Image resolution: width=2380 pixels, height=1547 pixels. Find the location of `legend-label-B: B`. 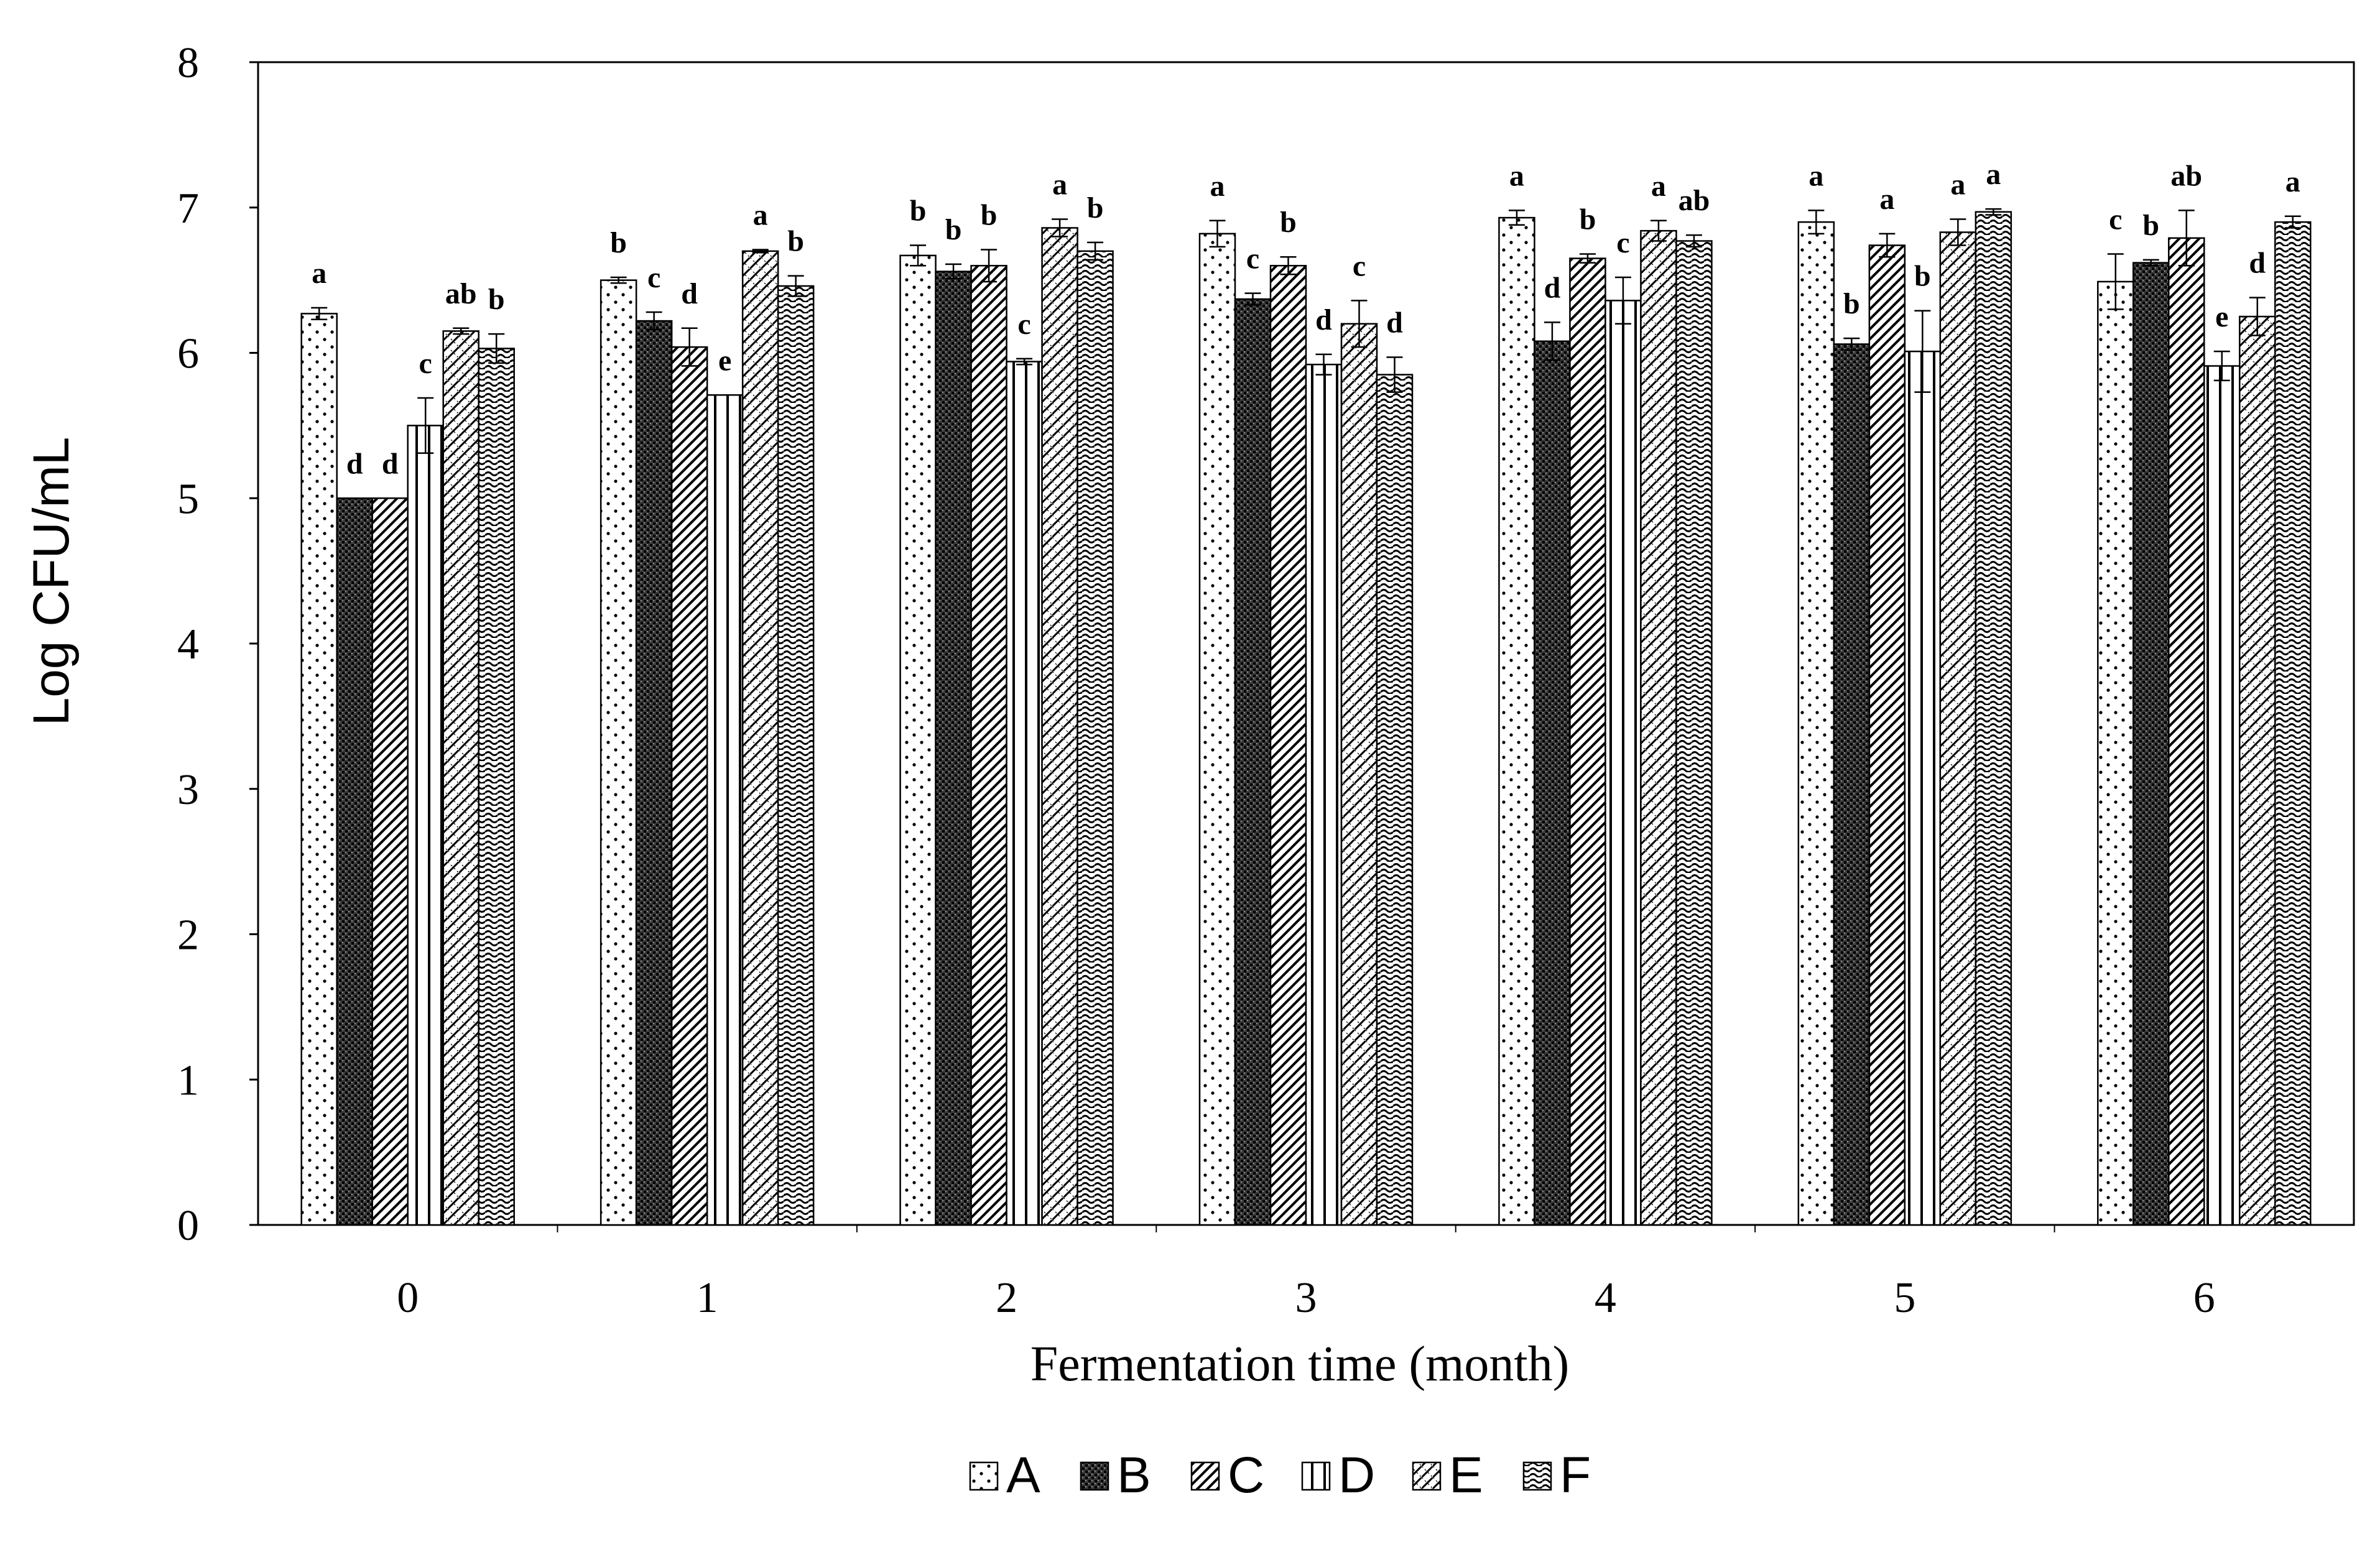

legend-label-B: B is located at coordinates (1134, 1475).